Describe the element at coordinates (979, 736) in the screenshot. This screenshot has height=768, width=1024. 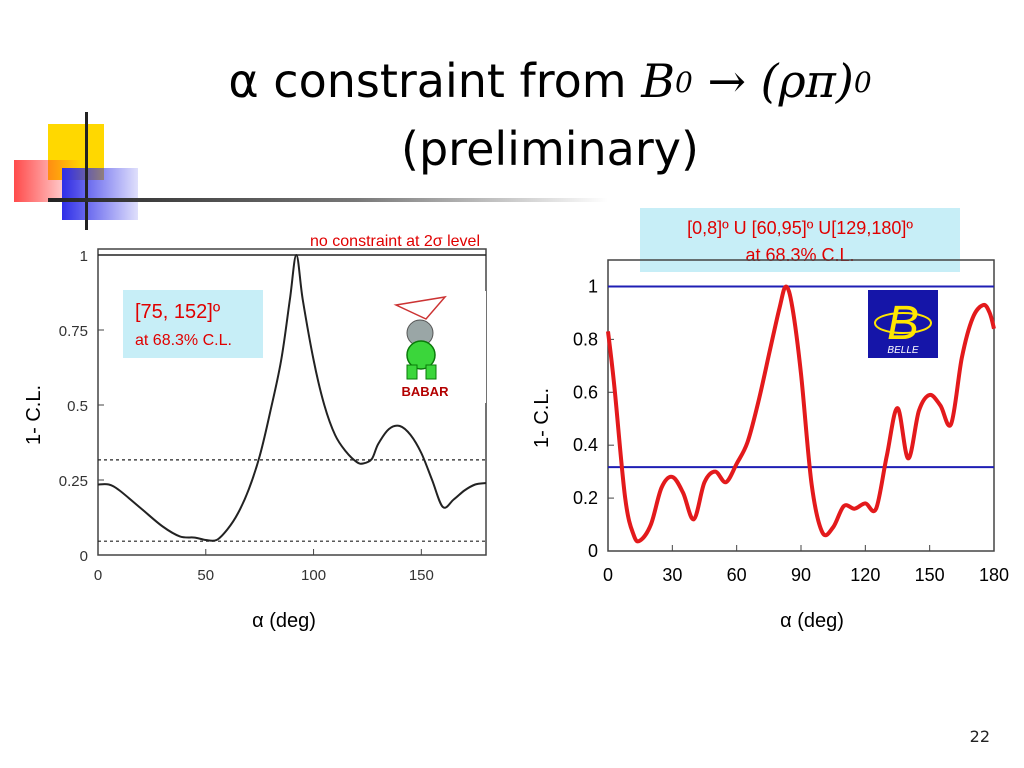
I see `slide-number: 22` at that location.